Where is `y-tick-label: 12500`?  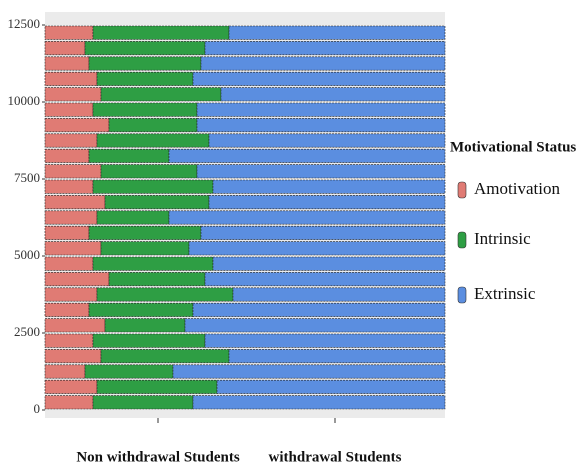 y-tick-label: 12500 is located at coordinates (24, 23).